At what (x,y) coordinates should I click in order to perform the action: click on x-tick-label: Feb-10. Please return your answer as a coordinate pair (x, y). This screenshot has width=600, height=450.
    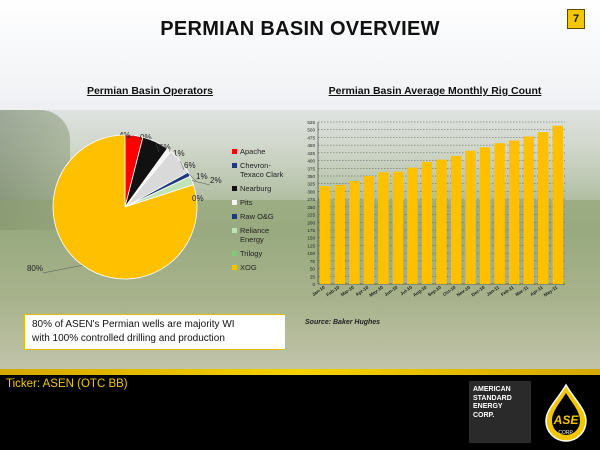
    Looking at the image, I should click on (332, 290).